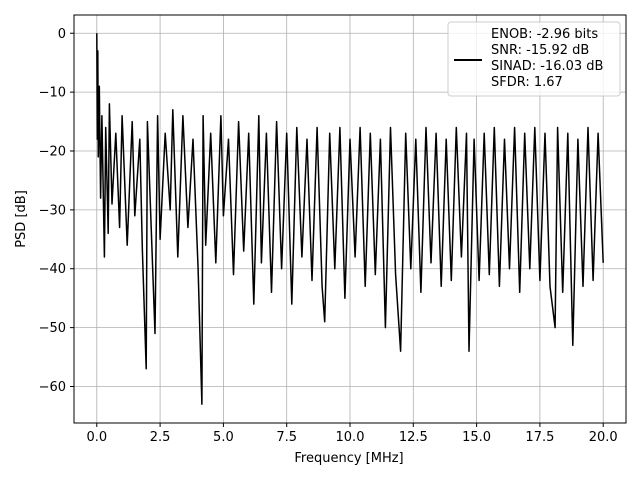  Describe the element at coordinates (52, 387) in the screenshot. I see `y-tick-label: −60` at that location.